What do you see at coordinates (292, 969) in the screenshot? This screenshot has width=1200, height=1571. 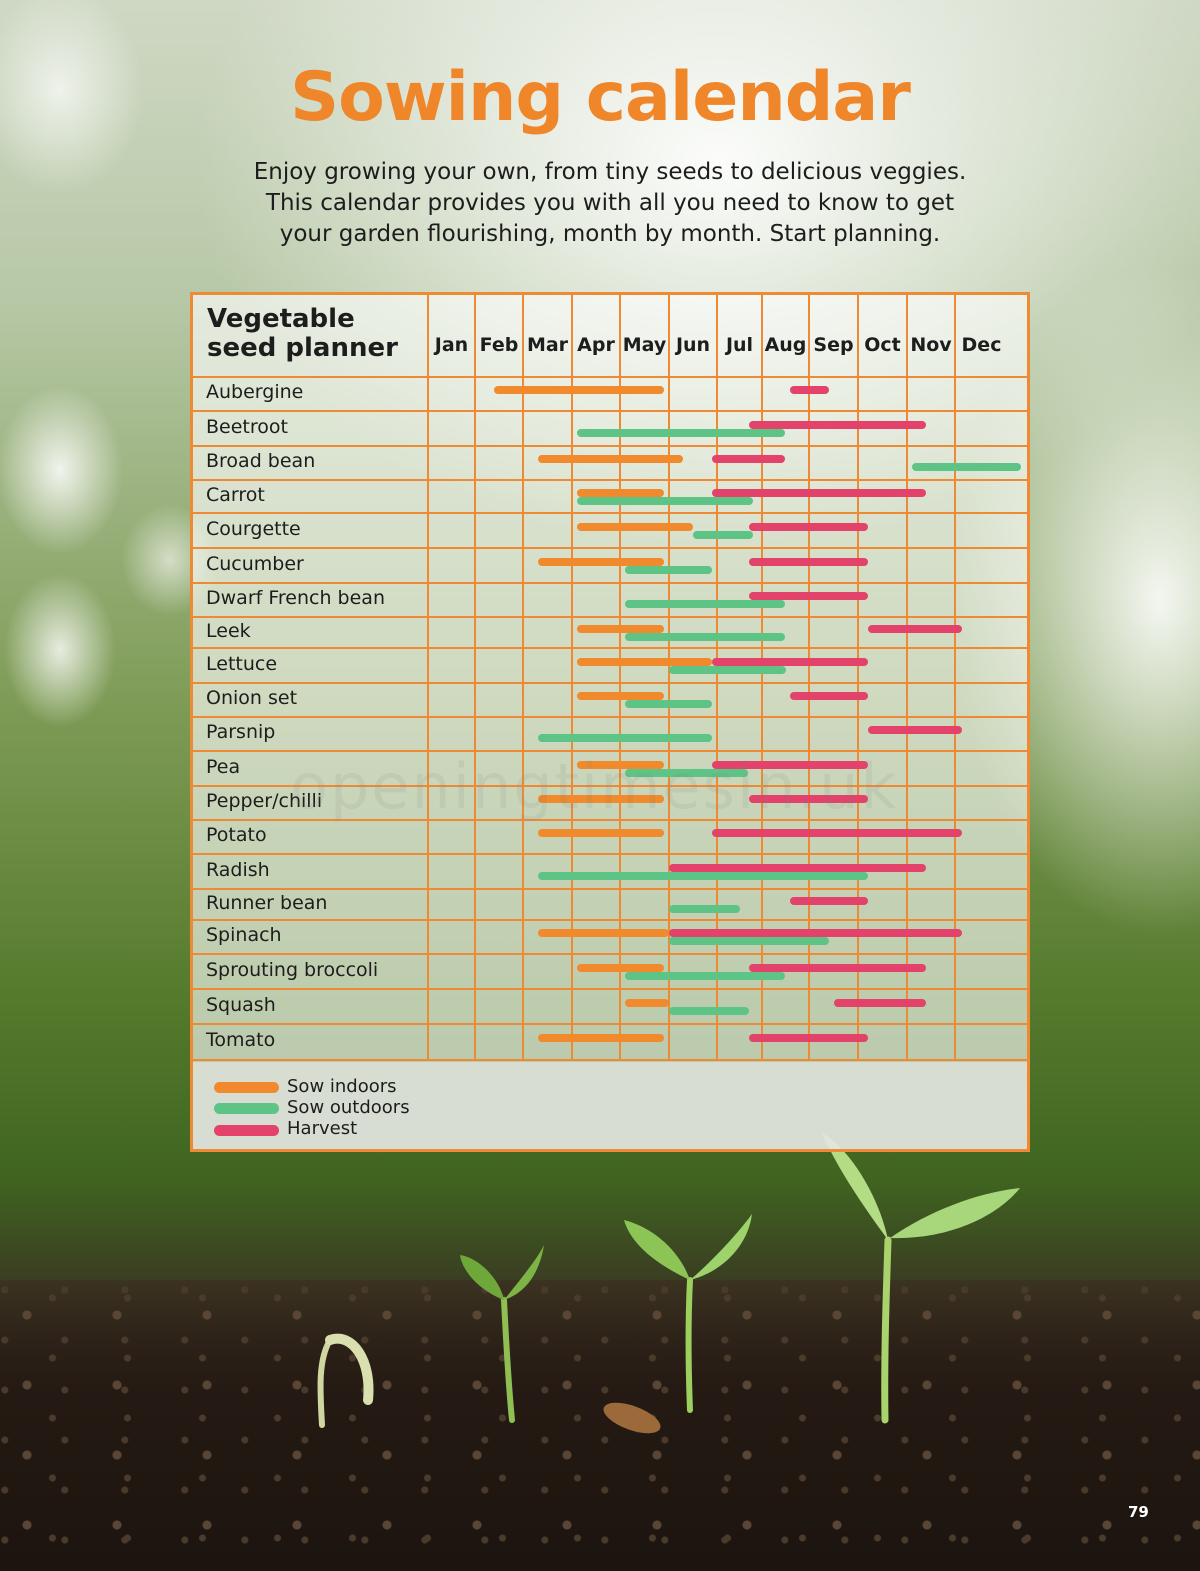 I see `vegetable-label: Sprouting broccoli` at bounding box center [292, 969].